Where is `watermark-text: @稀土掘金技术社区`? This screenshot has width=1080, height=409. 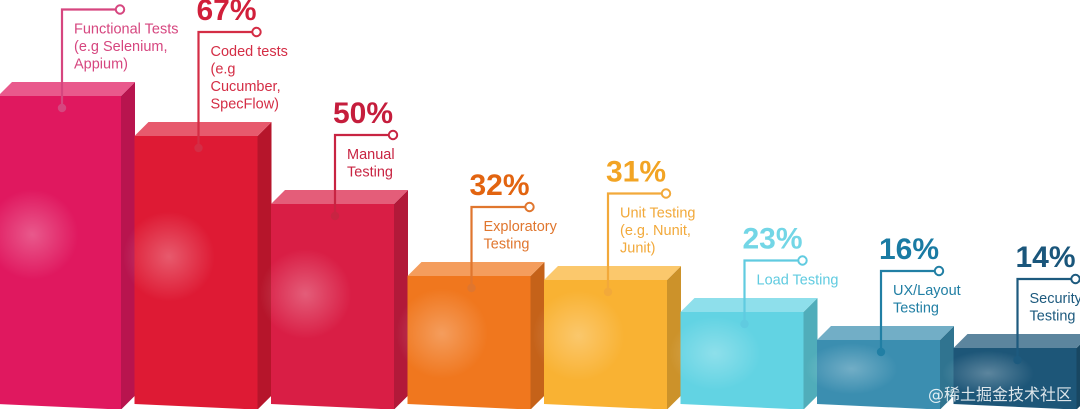 watermark-text: @稀土掘金技术社区 is located at coordinates (1000, 394).